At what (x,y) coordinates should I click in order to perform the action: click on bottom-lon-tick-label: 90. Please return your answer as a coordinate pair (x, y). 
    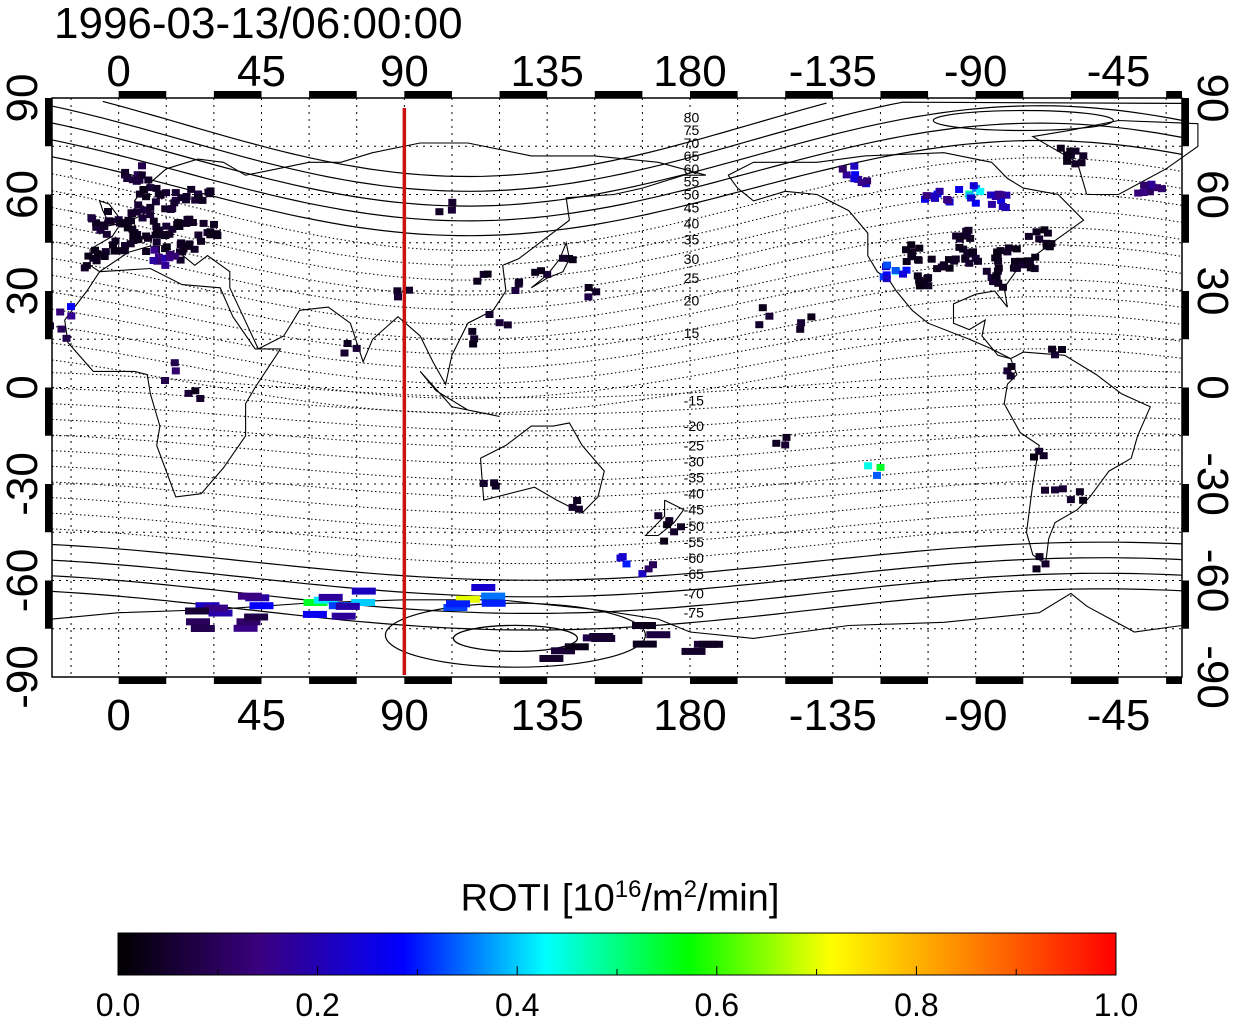
    Looking at the image, I should click on (404, 715).